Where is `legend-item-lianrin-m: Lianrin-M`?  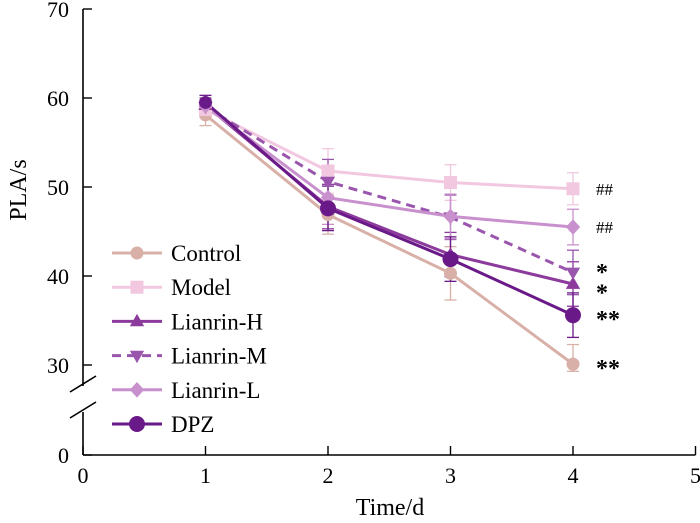
legend-item-lianrin-m: Lianrin-M is located at coordinates (189, 356).